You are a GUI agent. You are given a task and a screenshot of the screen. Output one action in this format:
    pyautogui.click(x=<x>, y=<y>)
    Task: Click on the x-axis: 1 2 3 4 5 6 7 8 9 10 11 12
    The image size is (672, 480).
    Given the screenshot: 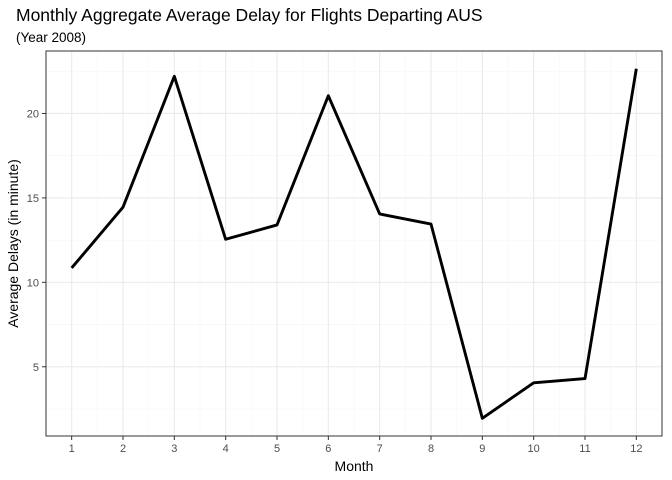 What is the action you would take?
    pyautogui.click(x=355, y=445)
    